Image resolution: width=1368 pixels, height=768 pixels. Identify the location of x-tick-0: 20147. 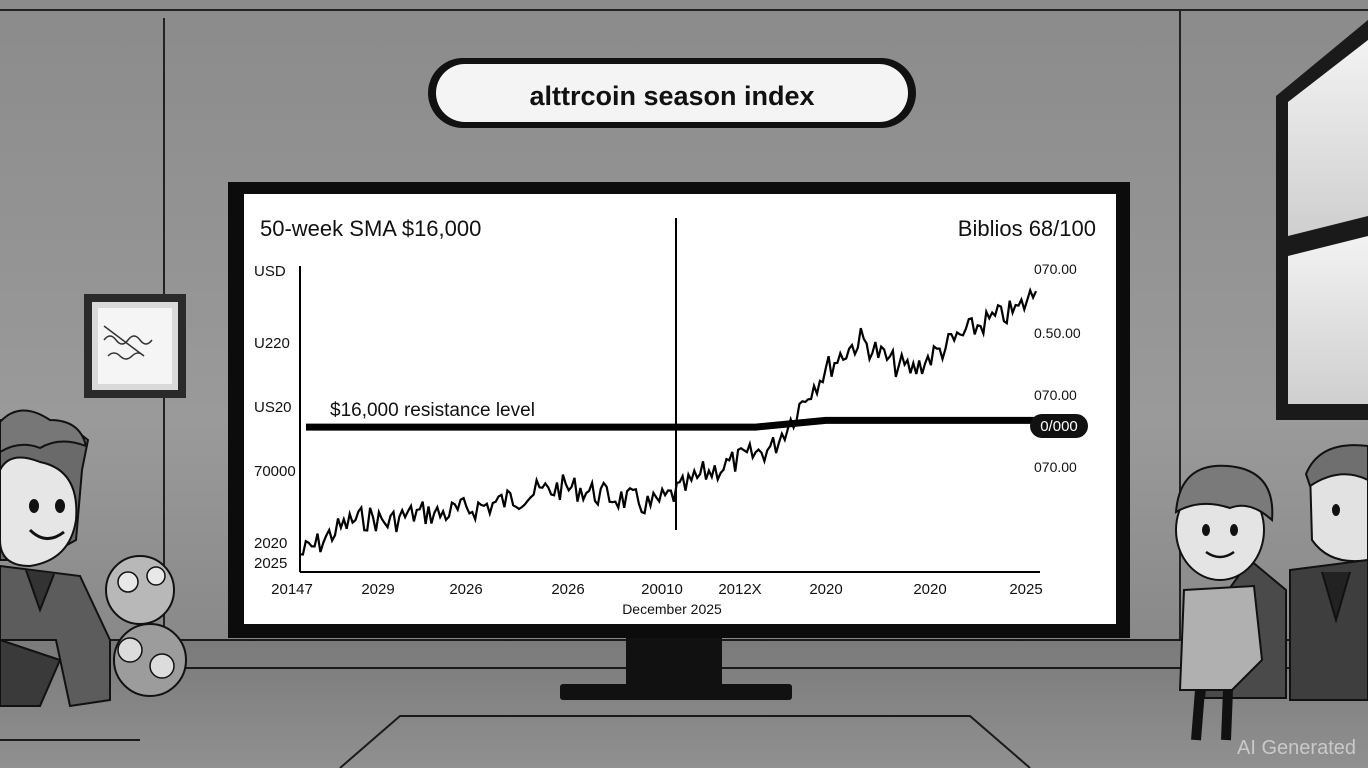
(292, 589).